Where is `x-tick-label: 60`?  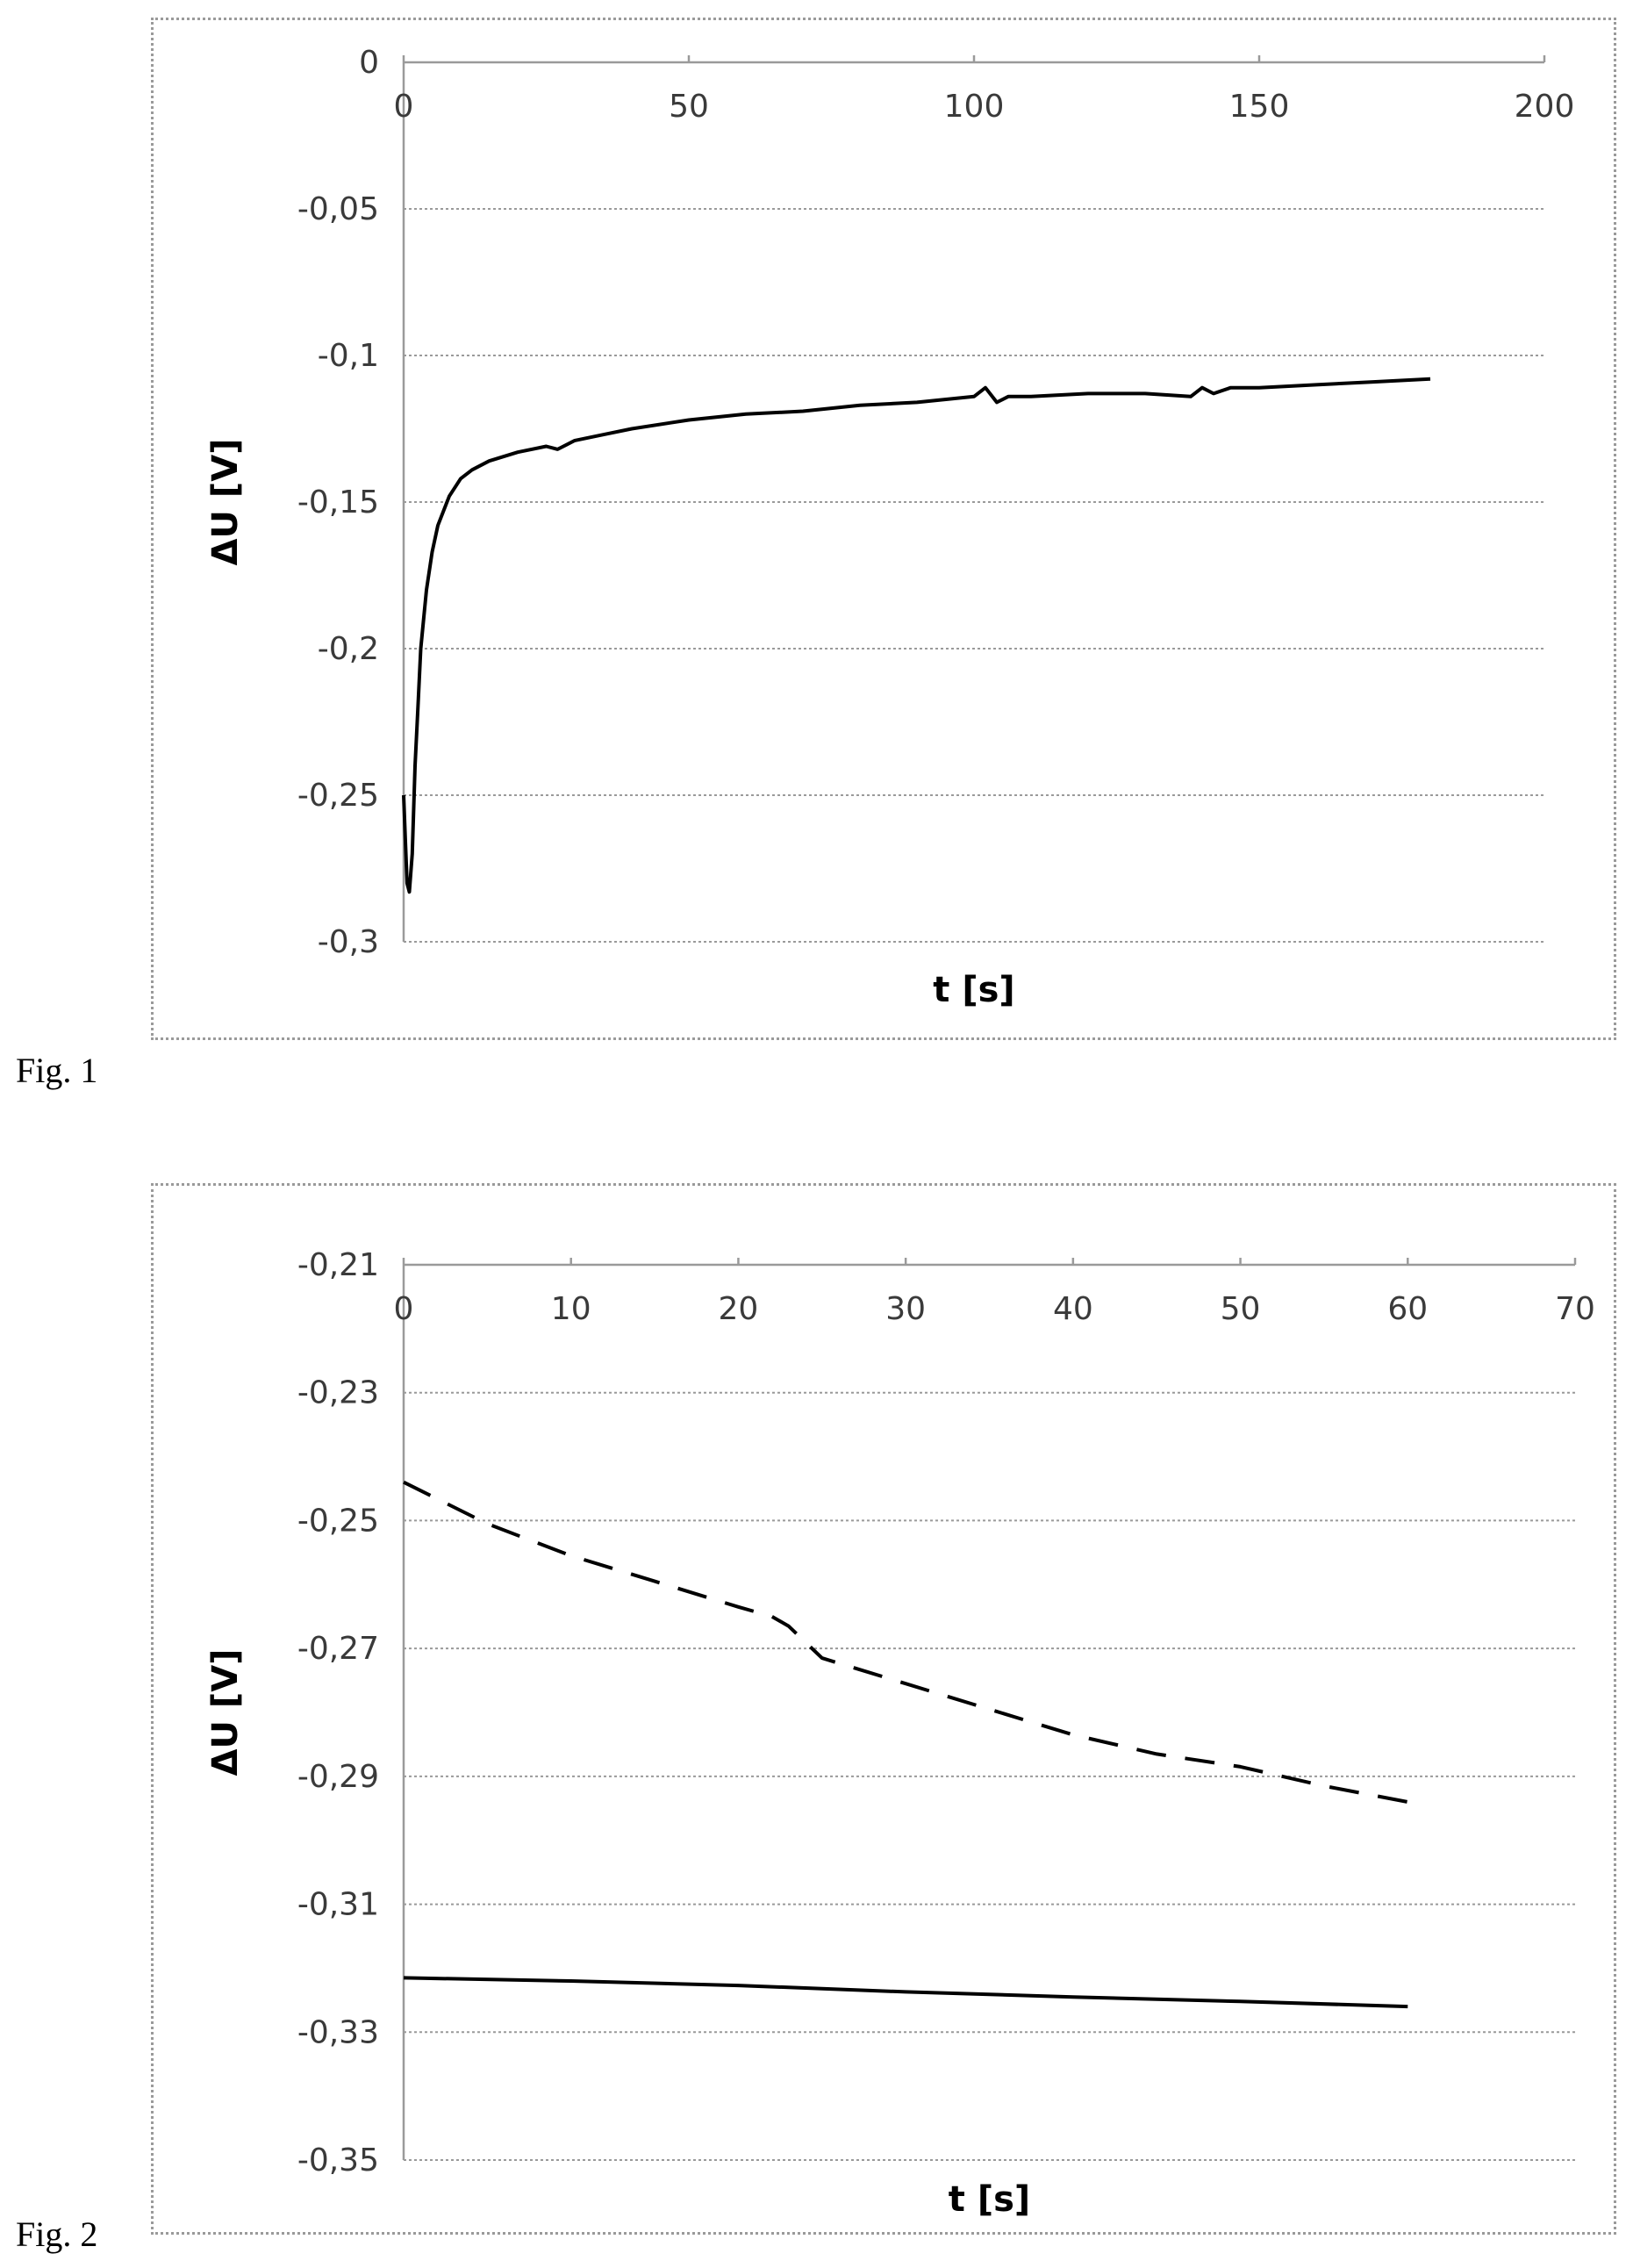 x-tick-label: 60 is located at coordinates (1407, 1309).